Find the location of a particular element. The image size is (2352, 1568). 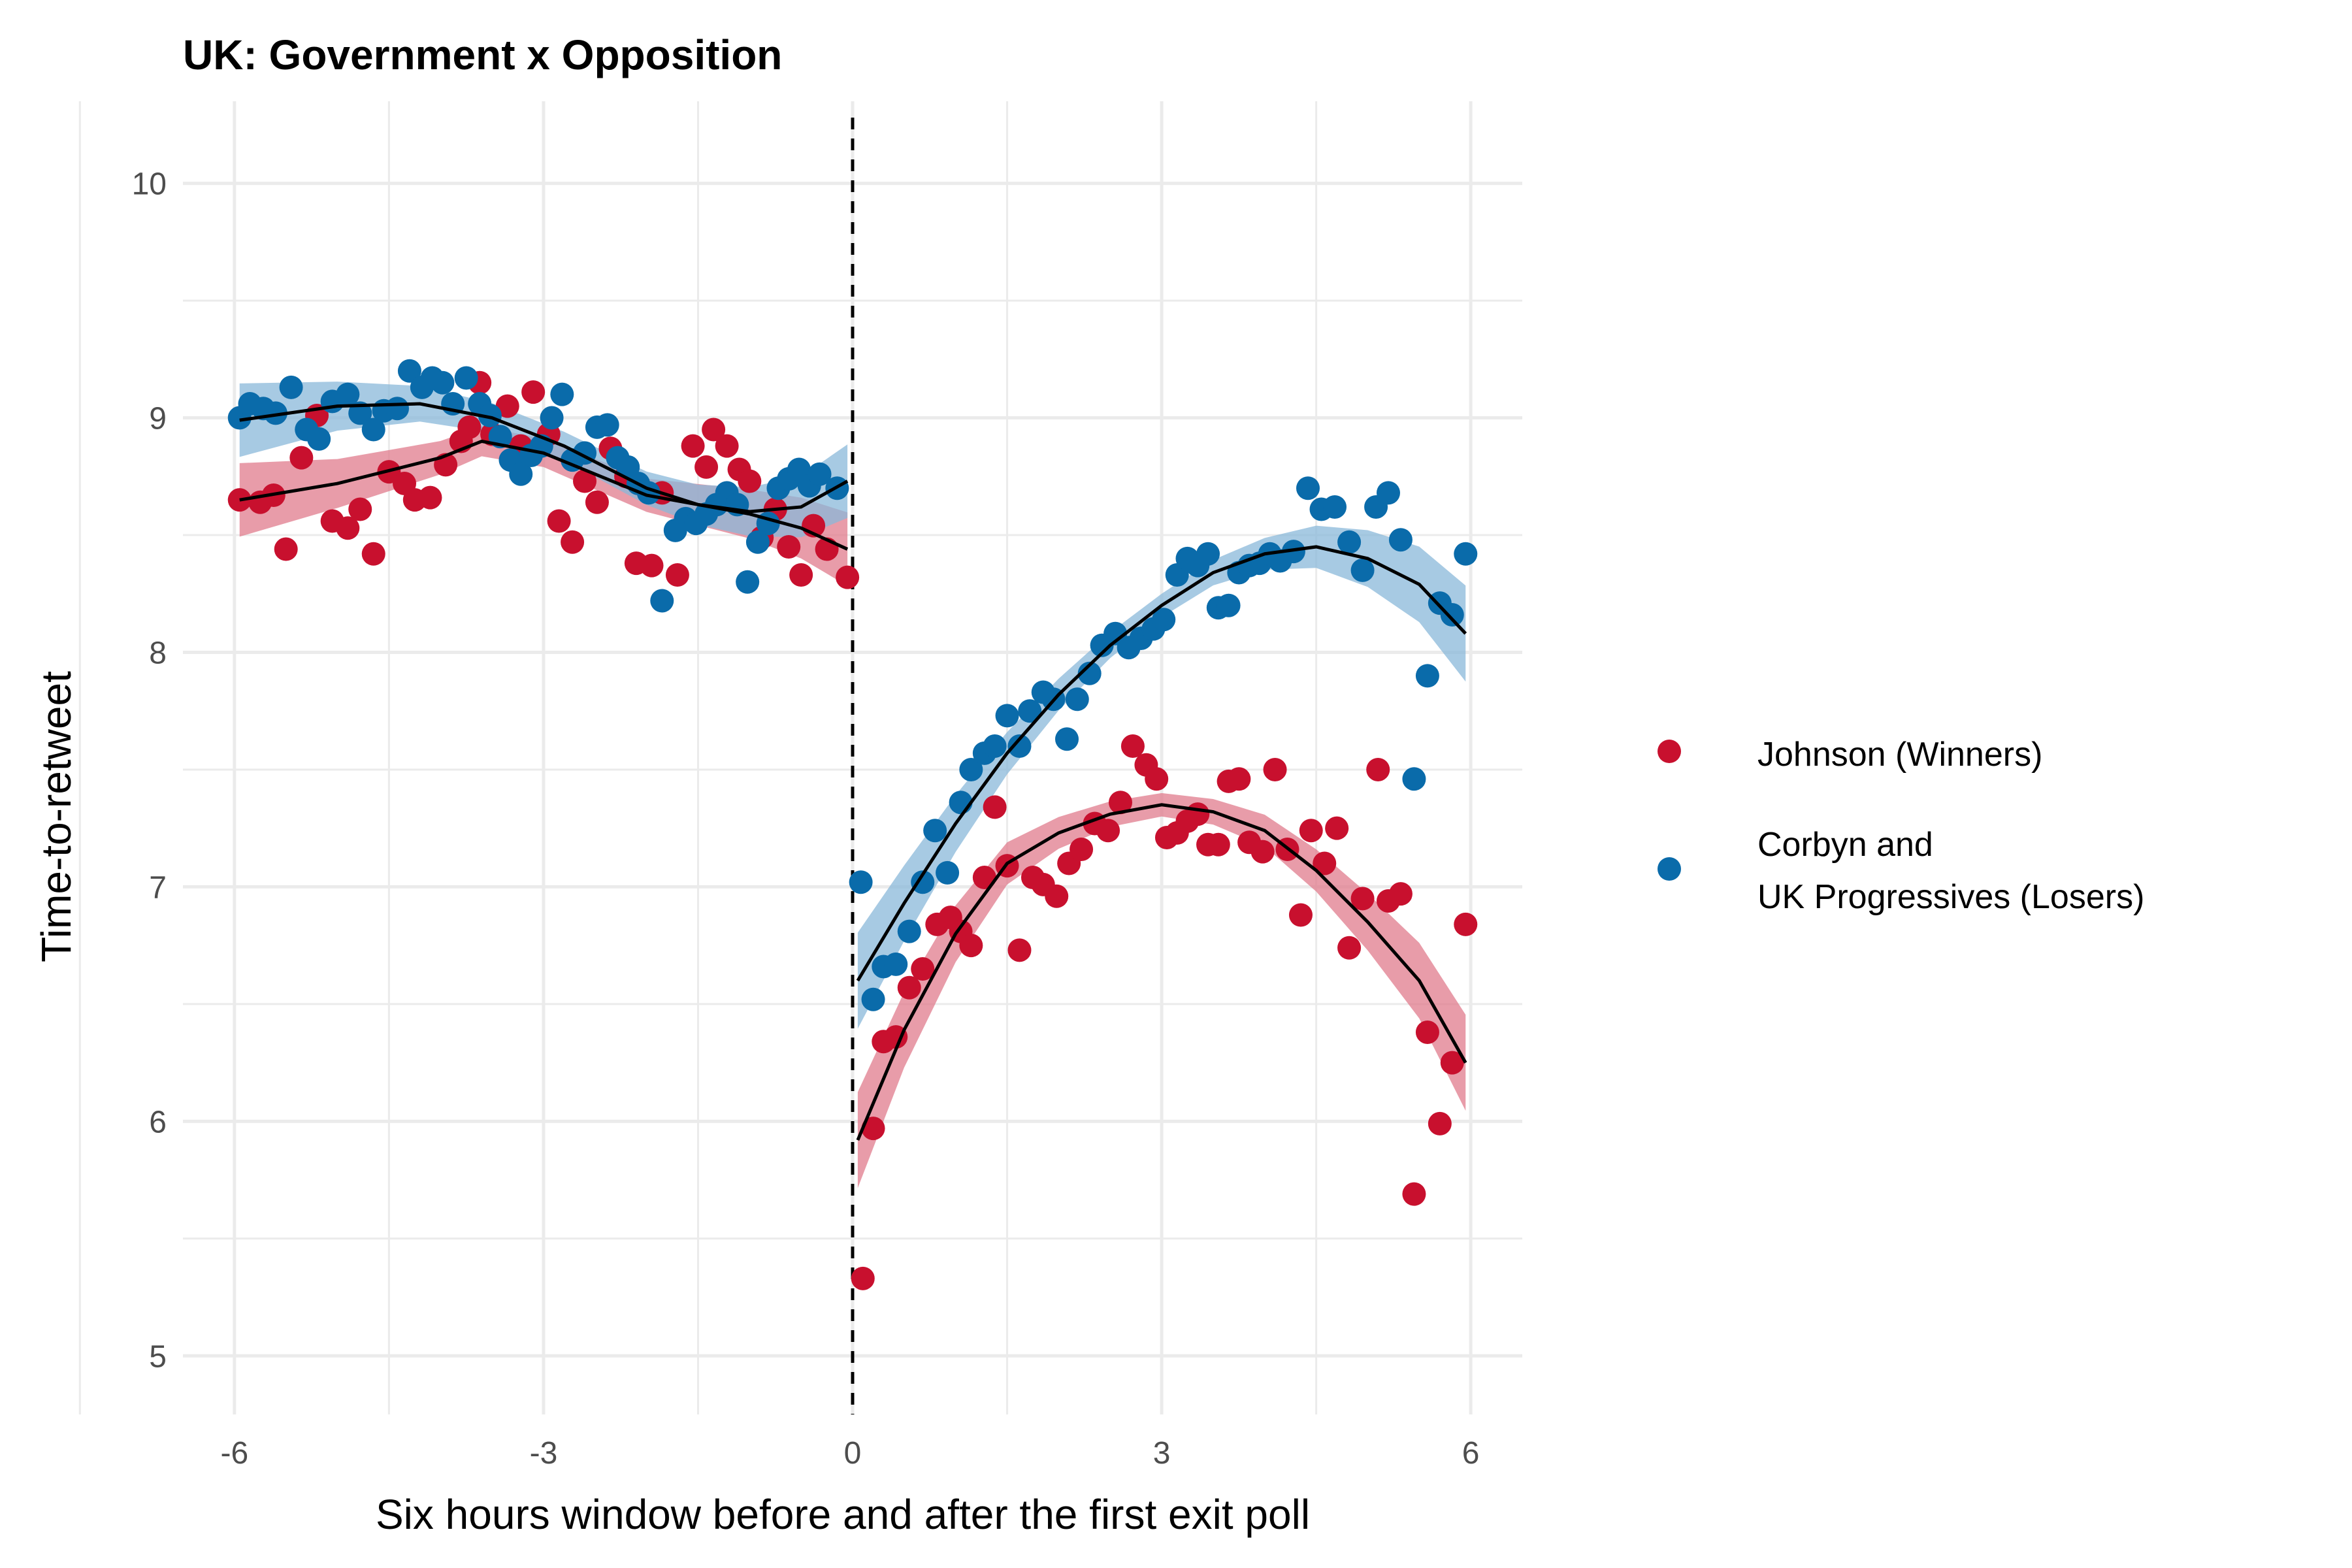

legend-label: Corbyn and is located at coordinates (1845, 845).